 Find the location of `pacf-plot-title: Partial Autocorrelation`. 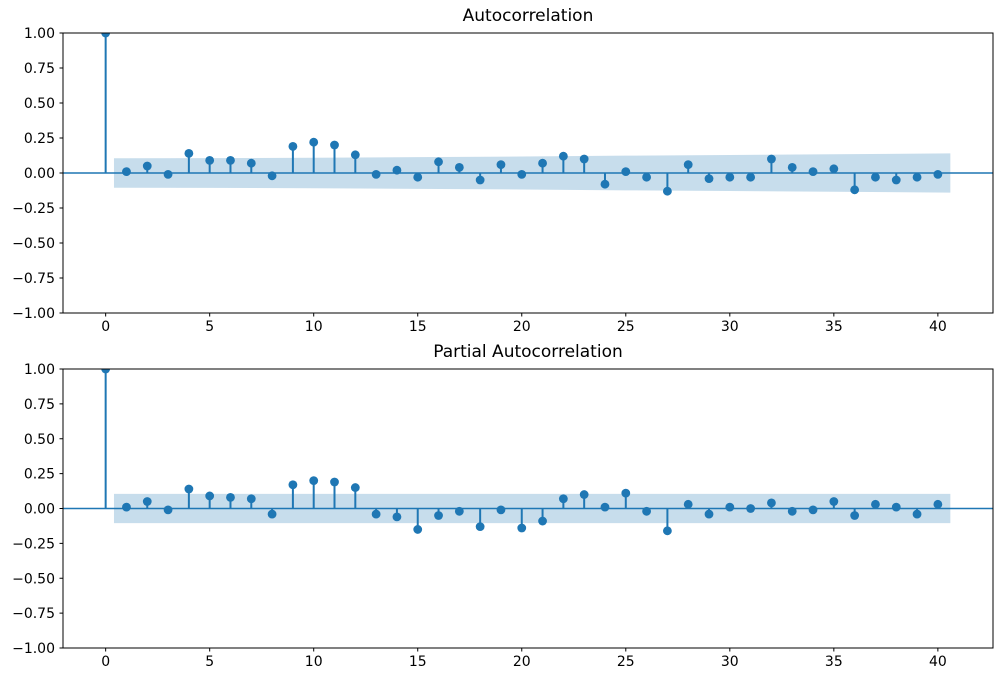

pacf-plot-title: Partial Autocorrelation is located at coordinates (528, 352).